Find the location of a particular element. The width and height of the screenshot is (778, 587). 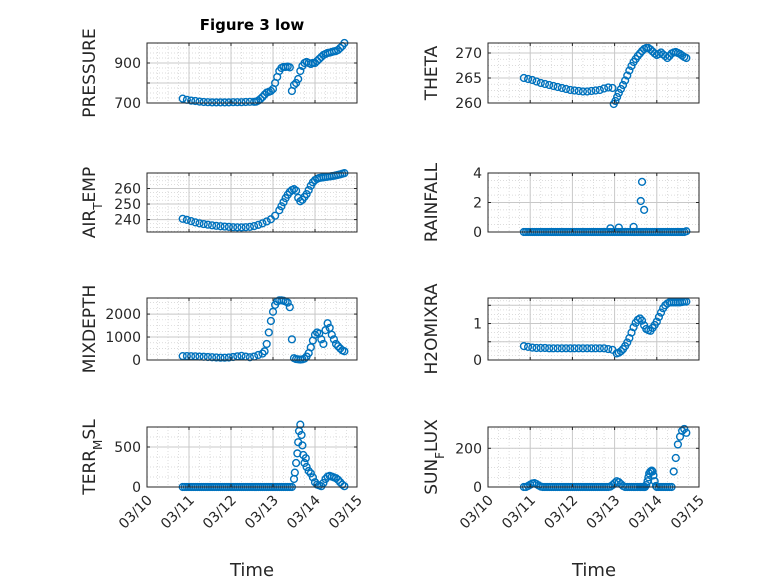

y-axis-label: AIRTEMP is located at coordinates (92, 202).